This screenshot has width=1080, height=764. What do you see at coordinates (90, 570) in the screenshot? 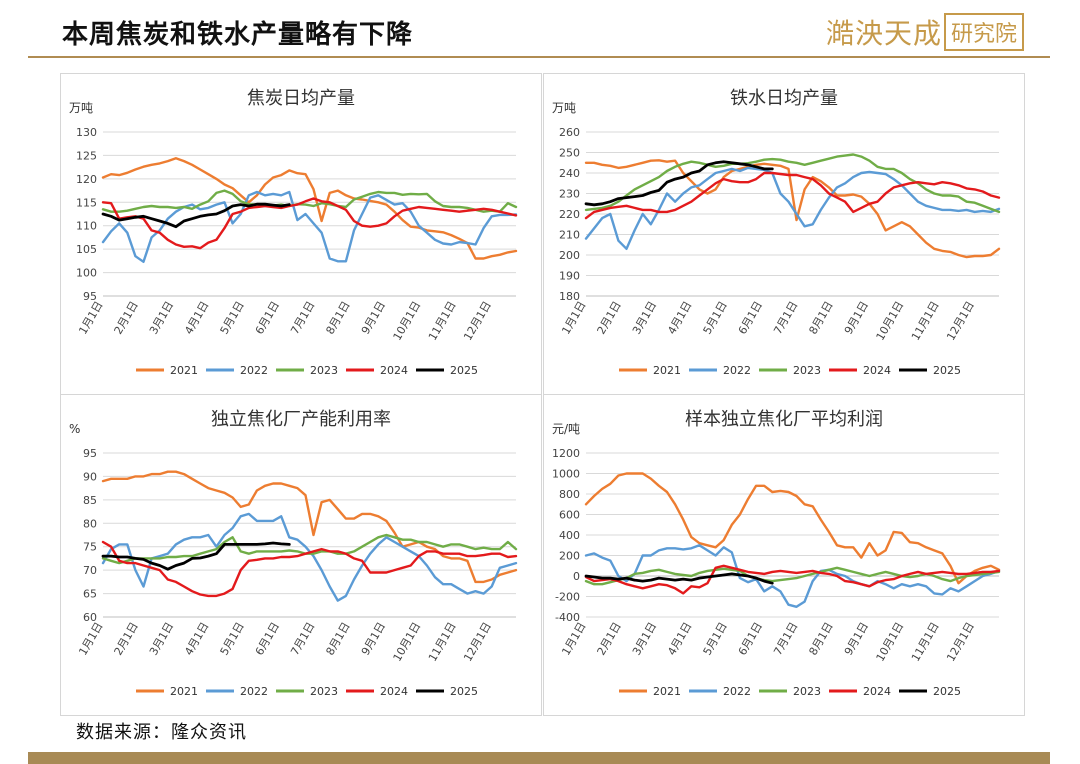
I see `y-tick-label: 70` at bounding box center [90, 570].